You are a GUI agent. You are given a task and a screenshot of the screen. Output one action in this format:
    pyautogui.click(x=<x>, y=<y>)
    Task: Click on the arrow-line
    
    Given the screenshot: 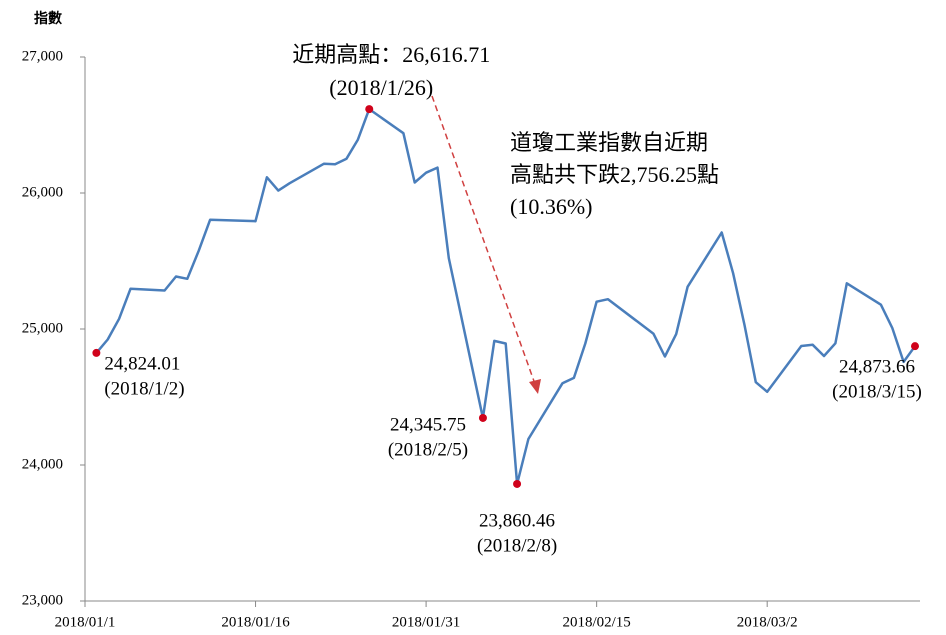 What is the action you would take?
    pyautogui.click(x=483, y=240)
    